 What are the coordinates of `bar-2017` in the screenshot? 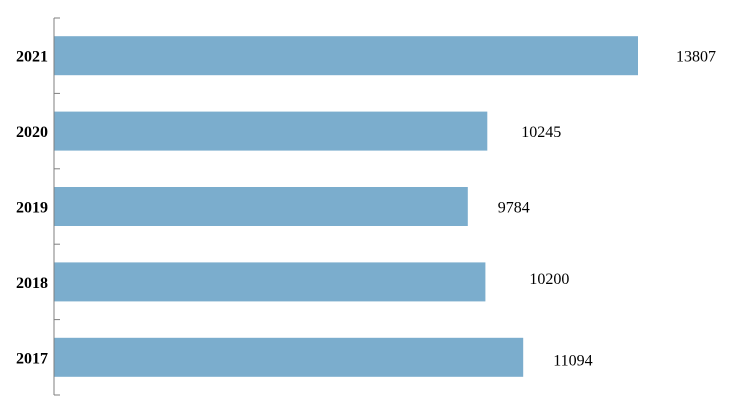 It's located at (289, 357).